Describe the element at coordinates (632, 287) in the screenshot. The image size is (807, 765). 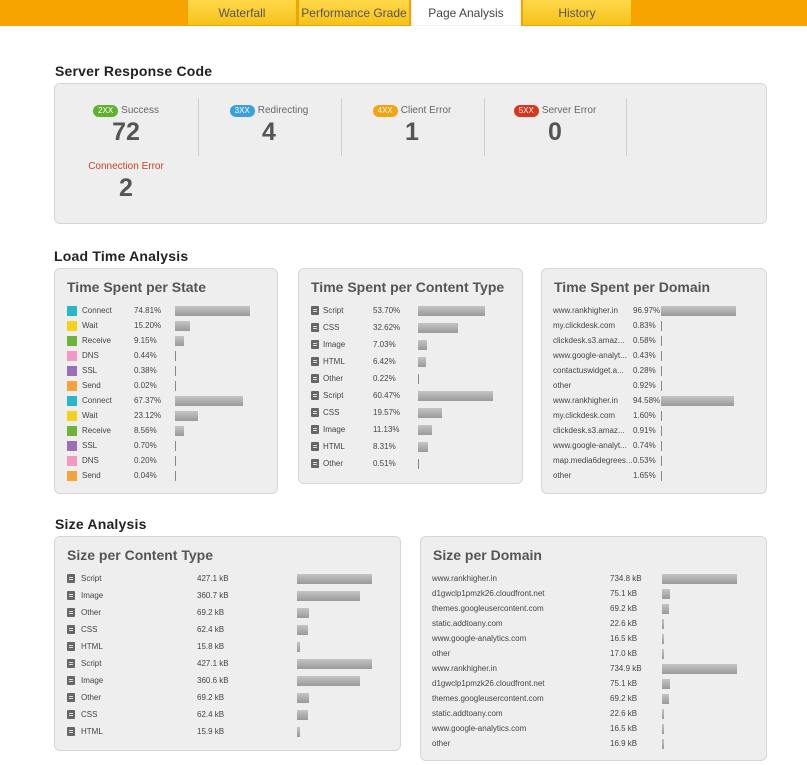
I see `time-per-domain-title: Time Spent per Domain` at that location.